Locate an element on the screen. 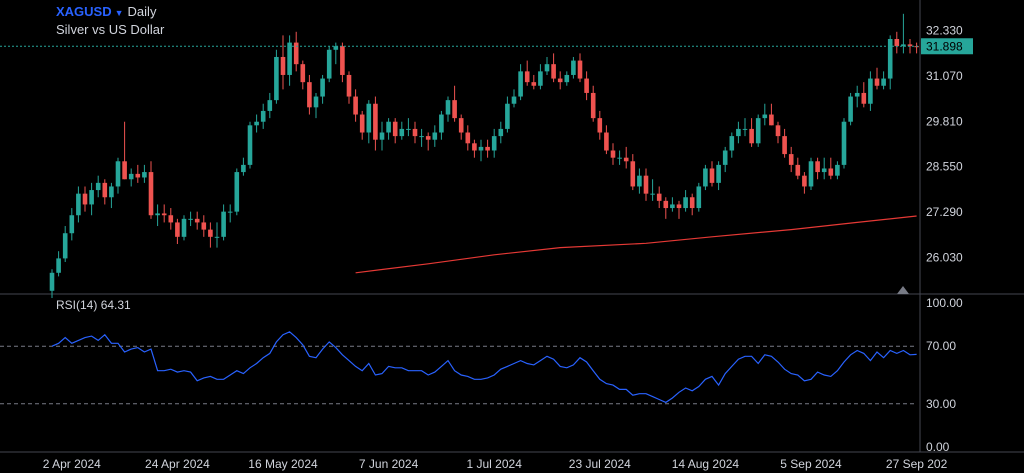 This screenshot has width=1024, height=473. rsi-indicator-label: RSI(14) 64.31 is located at coordinates (93, 305).